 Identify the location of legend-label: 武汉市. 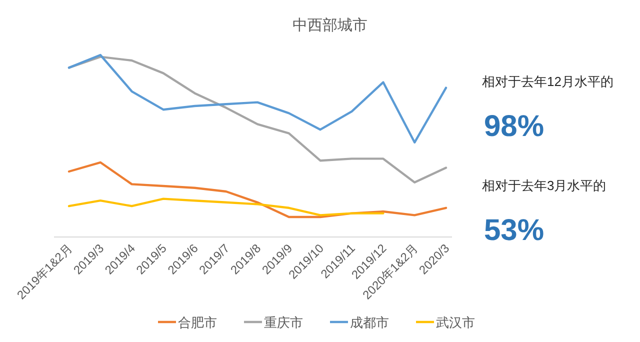
(455, 322).